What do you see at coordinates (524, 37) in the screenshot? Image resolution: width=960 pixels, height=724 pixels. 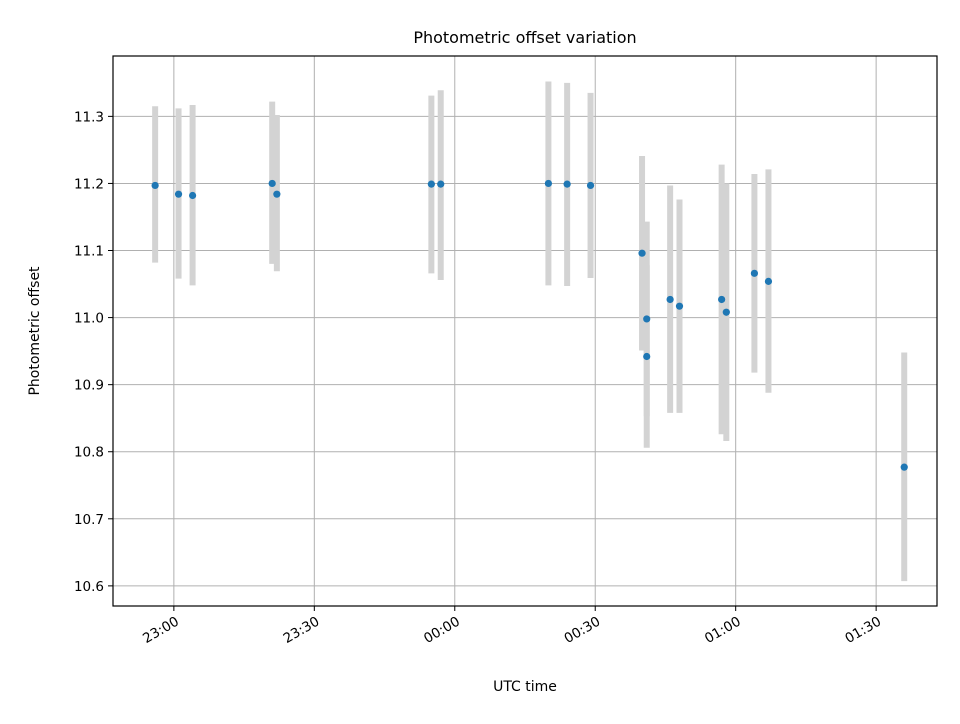 I see `chart-title: Photometric offset variation` at bounding box center [524, 37].